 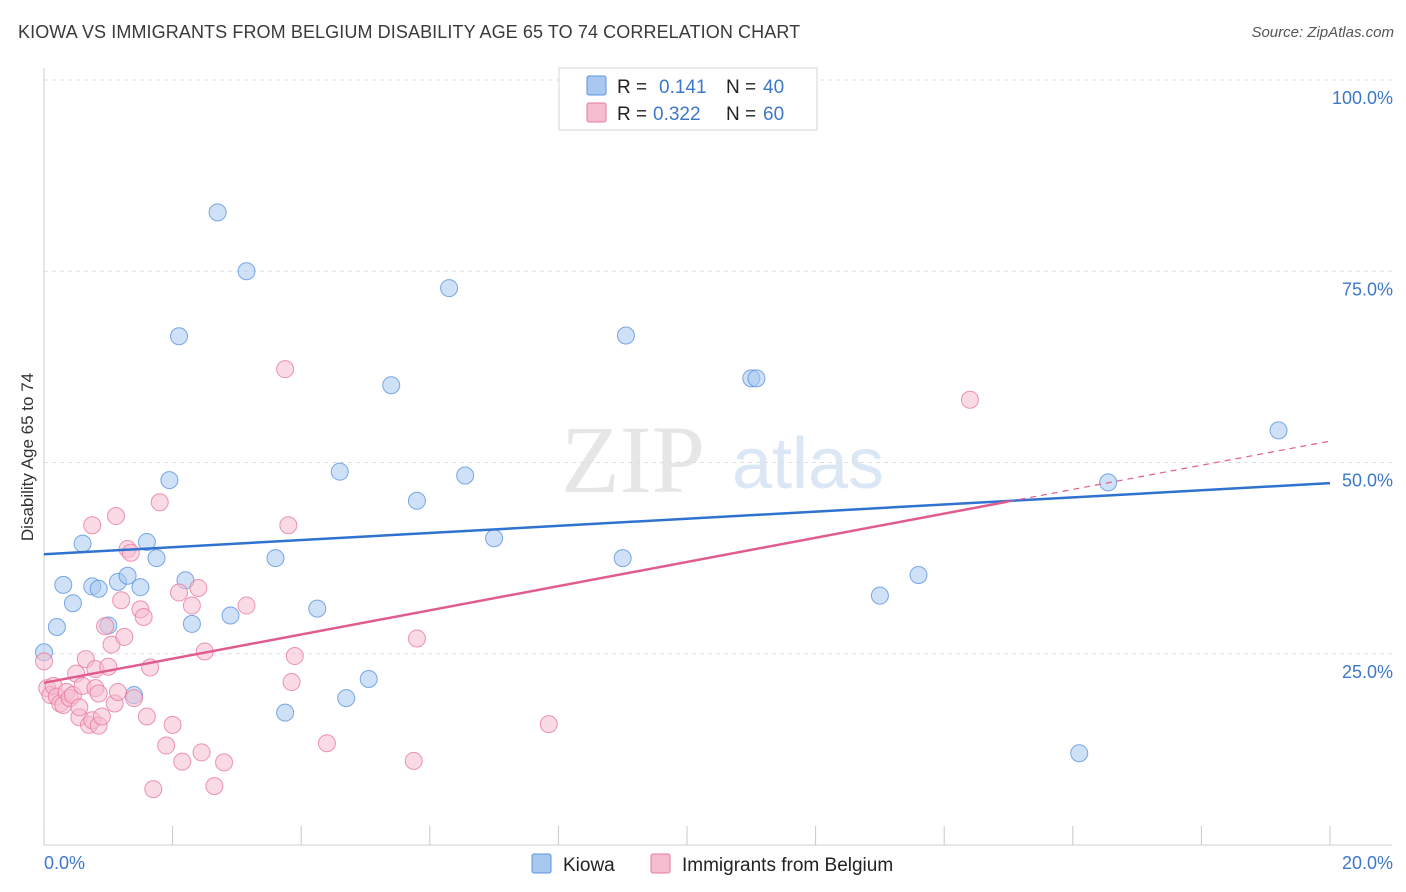 I want to click on series-legend: Kiowa Immigrants from Belgium, so click(x=712, y=864).